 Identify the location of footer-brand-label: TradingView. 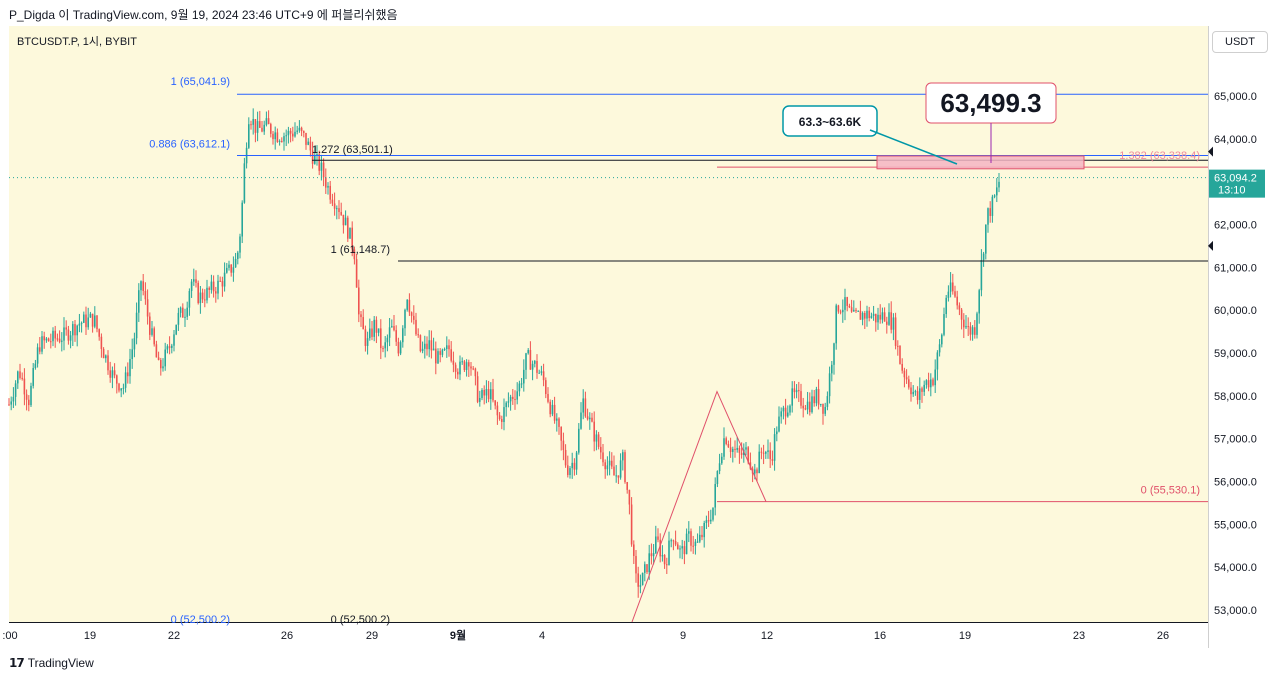
(60, 663).